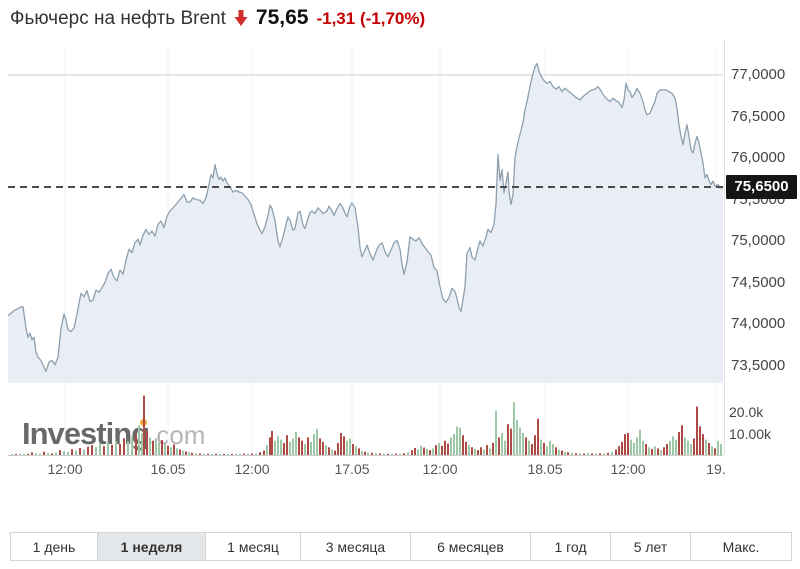  What do you see at coordinates (54, 546) in the screenshot?
I see `range-button-1: 1 день` at bounding box center [54, 546].